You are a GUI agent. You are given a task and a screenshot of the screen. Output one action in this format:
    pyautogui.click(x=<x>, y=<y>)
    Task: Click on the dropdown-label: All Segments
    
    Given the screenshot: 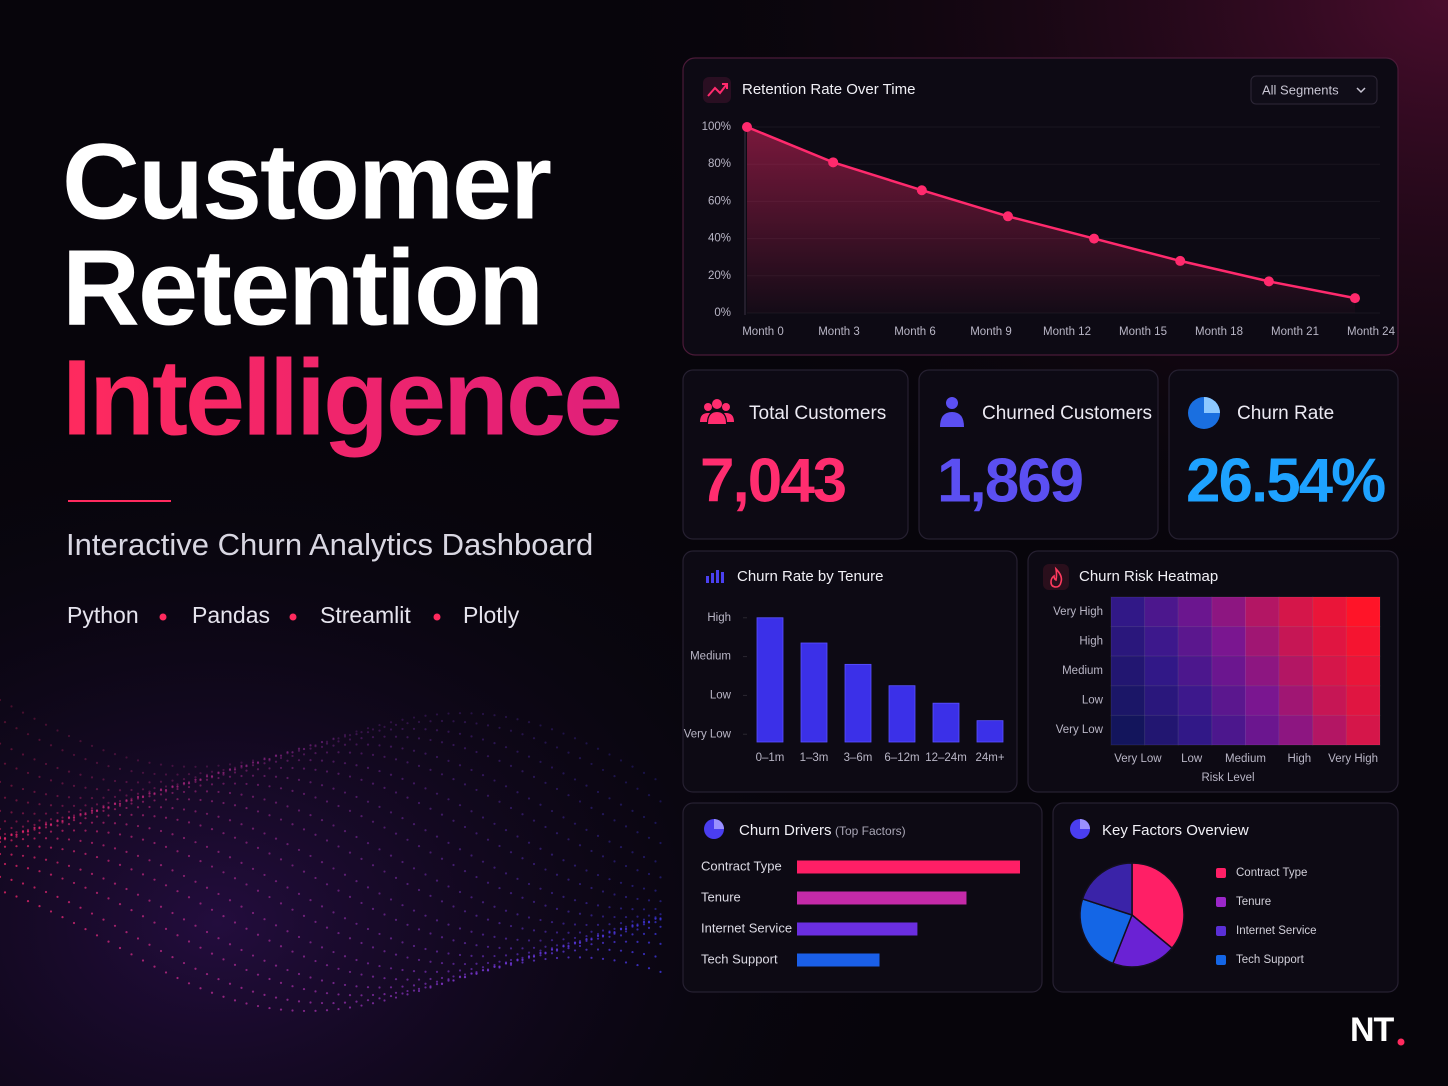 What is the action you would take?
    pyautogui.click(x=1300, y=89)
    